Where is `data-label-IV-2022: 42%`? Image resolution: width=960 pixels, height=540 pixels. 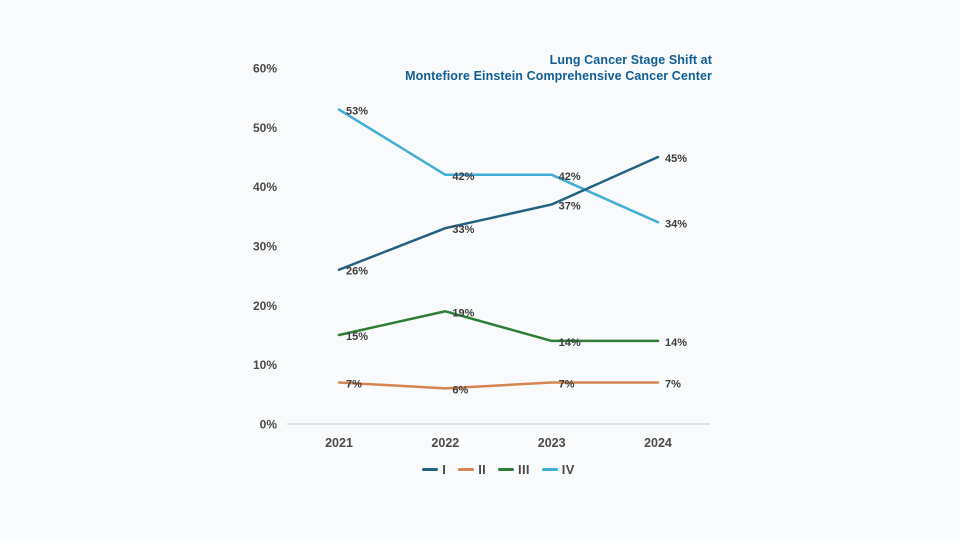
data-label-IV-2022: 42% is located at coordinates (463, 177).